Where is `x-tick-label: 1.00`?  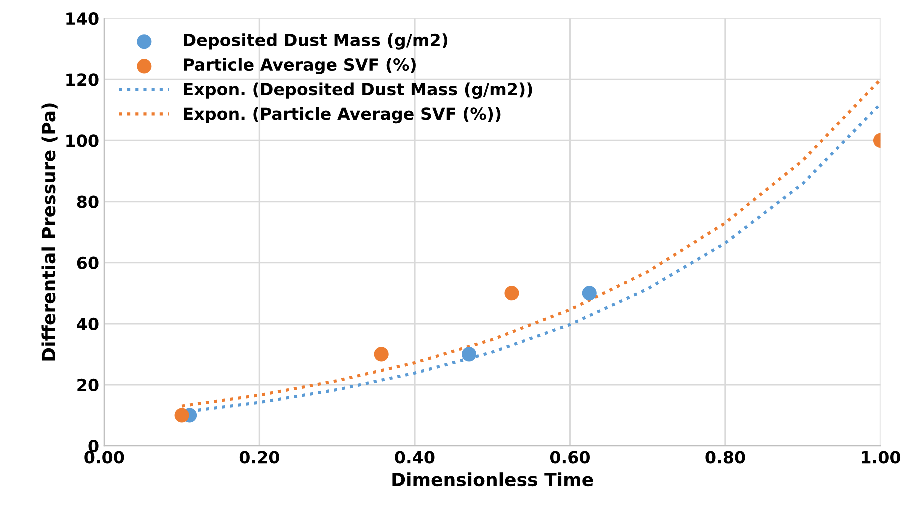 x-tick-label: 1.00 is located at coordinates (881, 457).